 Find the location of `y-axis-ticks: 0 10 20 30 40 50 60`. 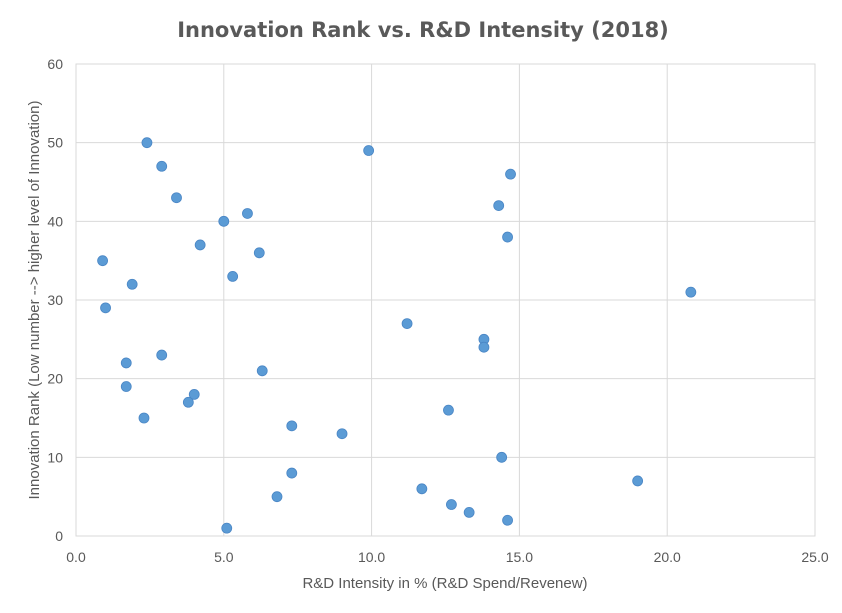

y-axis-ticks: 0 10 20 30 40 50 60 is located at coordinates (55, 300).